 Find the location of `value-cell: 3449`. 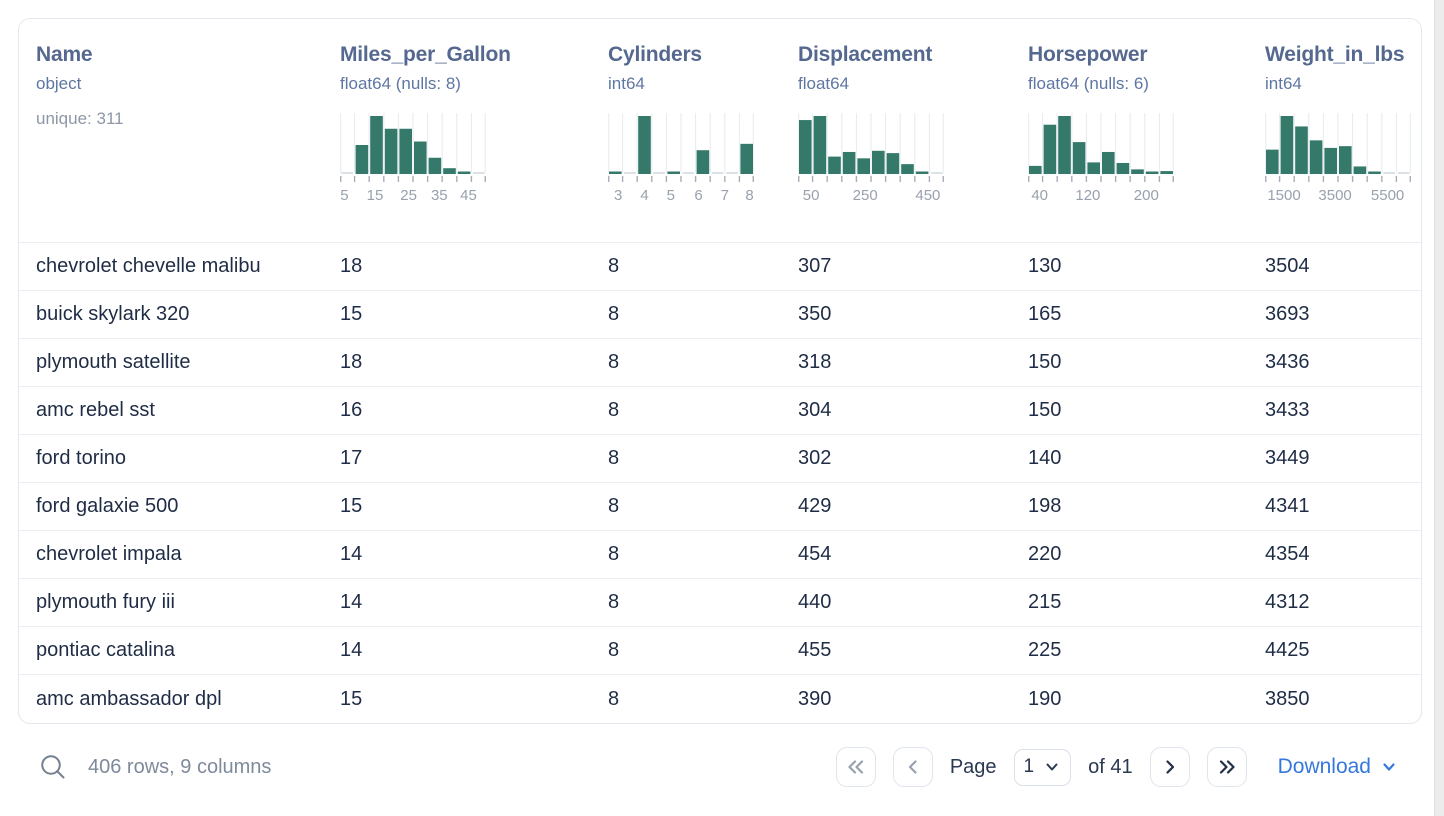

value-cell: 3449 is located at coordinates (1287, 458).